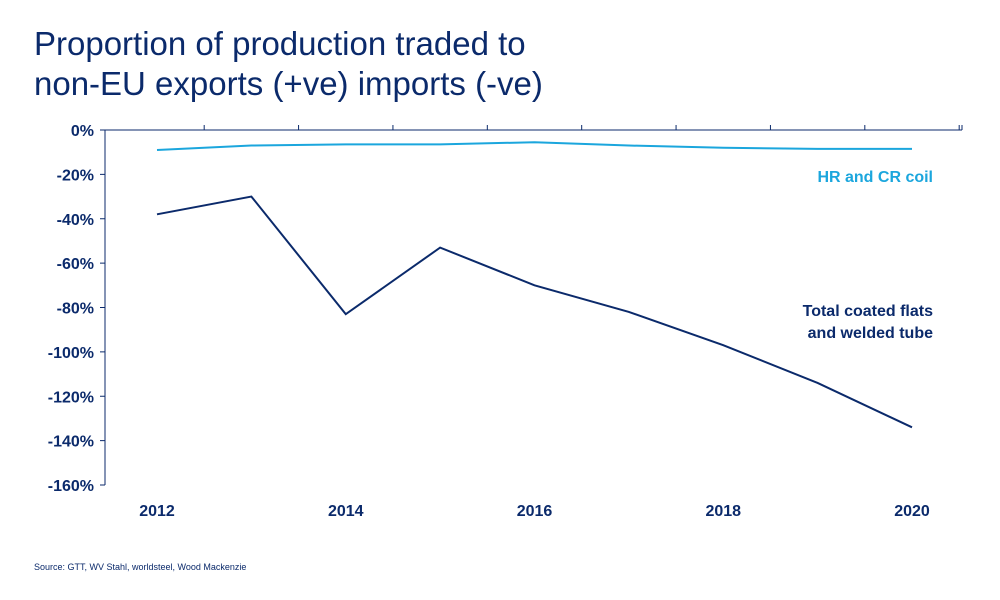 Image resolution: width=1000 pixels, height=600 pixels. Describe the element at coordinates (723, 511) in the screenshot. I see `x-tick-label: 2018` at that location.